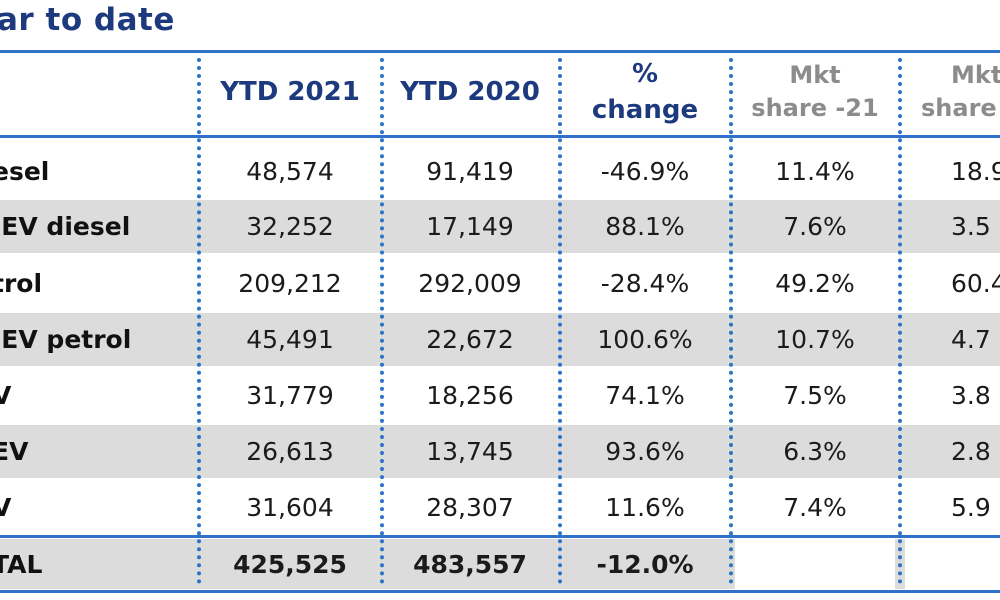 The width and height of the screenshot is (1000, 600). Describe the element at coordinates (645, 507) in the screenshot. I see `cell-pct-change: 11.6%` at that location.